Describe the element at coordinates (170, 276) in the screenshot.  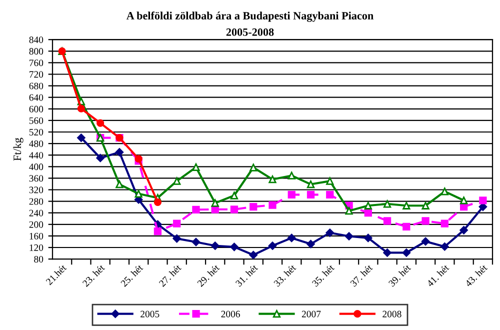
I see `x-tick-label: 27. hét` at that location.